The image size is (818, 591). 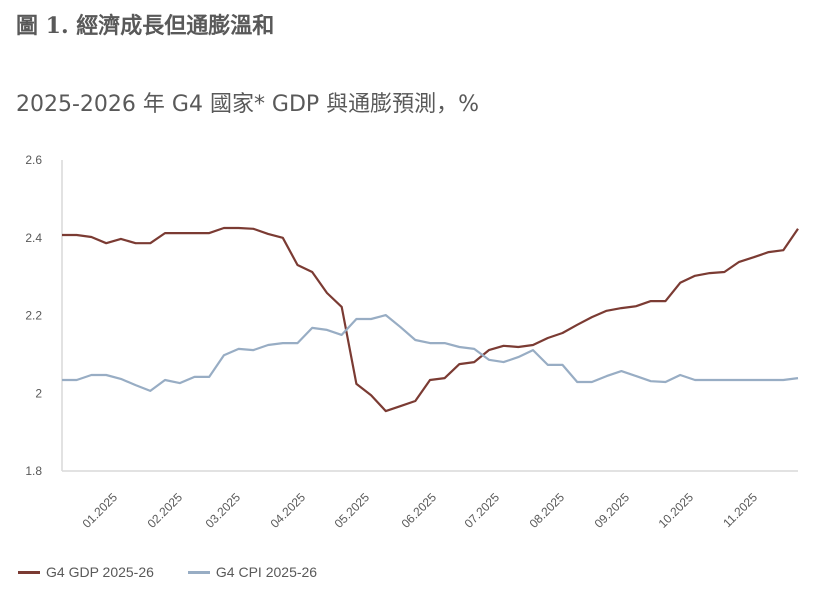 What do you see at coordinates (352, 510) in the screenshot?
I see `x-tick-label: 05.2025` at bounding box center [352, 510].